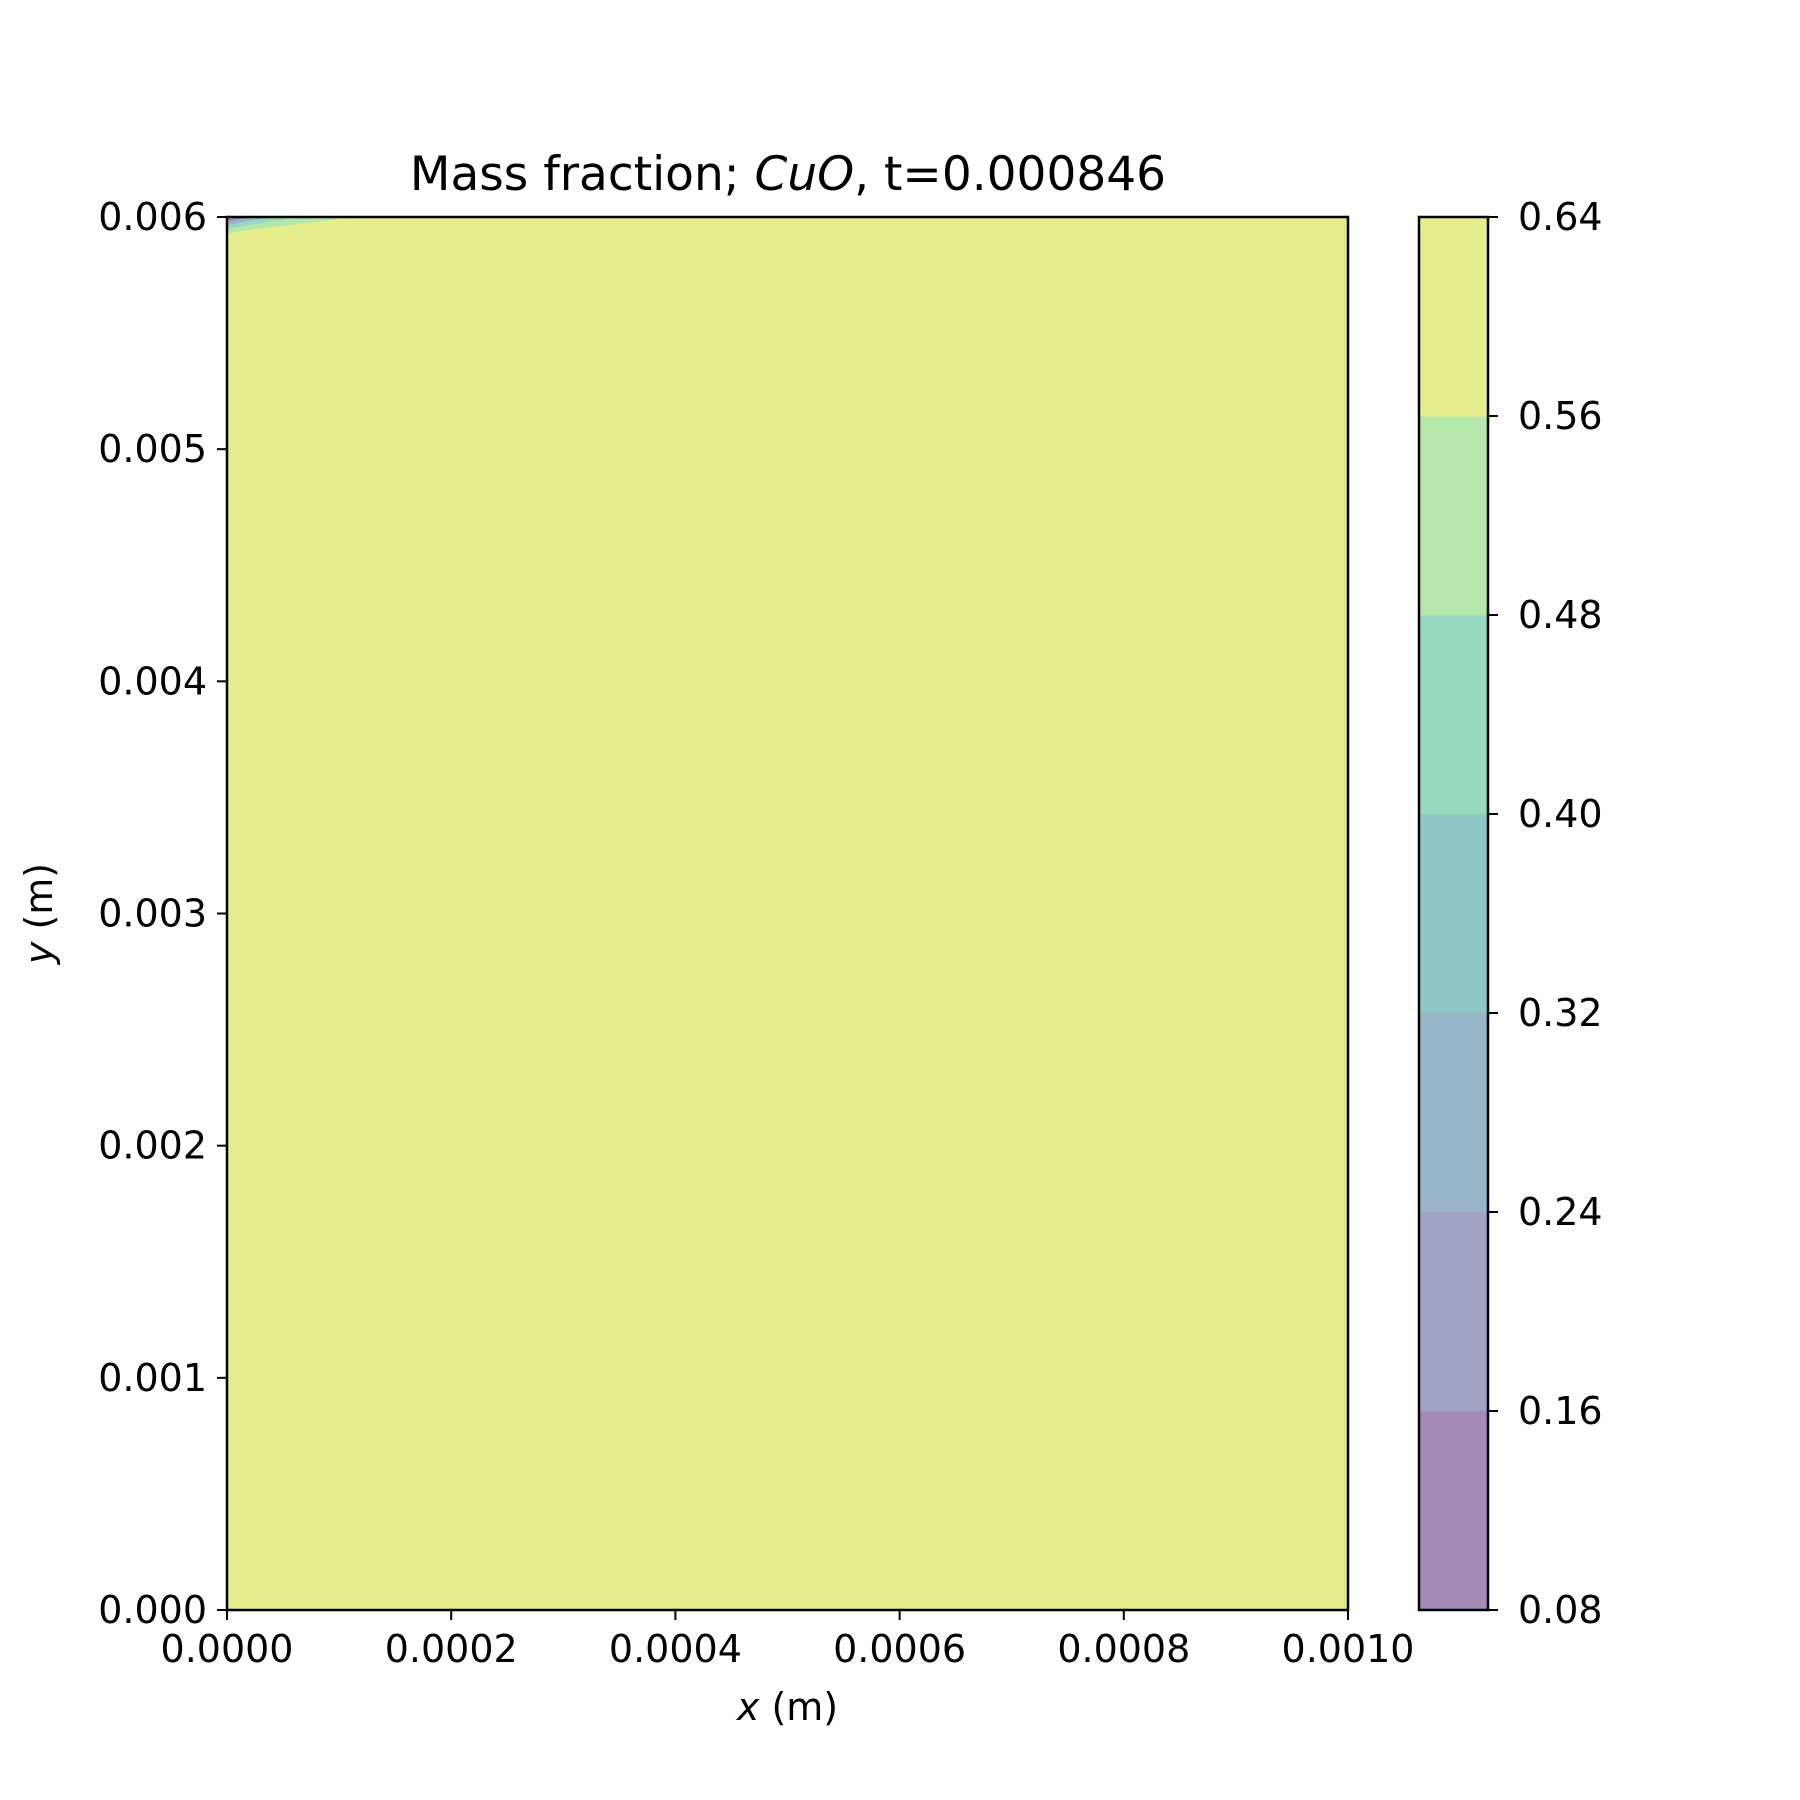  What do you see at coordinates (798, 1707) in the screenshot?
I see `x-axis-label-unit: (m)` at bounding box center [798, 1707].